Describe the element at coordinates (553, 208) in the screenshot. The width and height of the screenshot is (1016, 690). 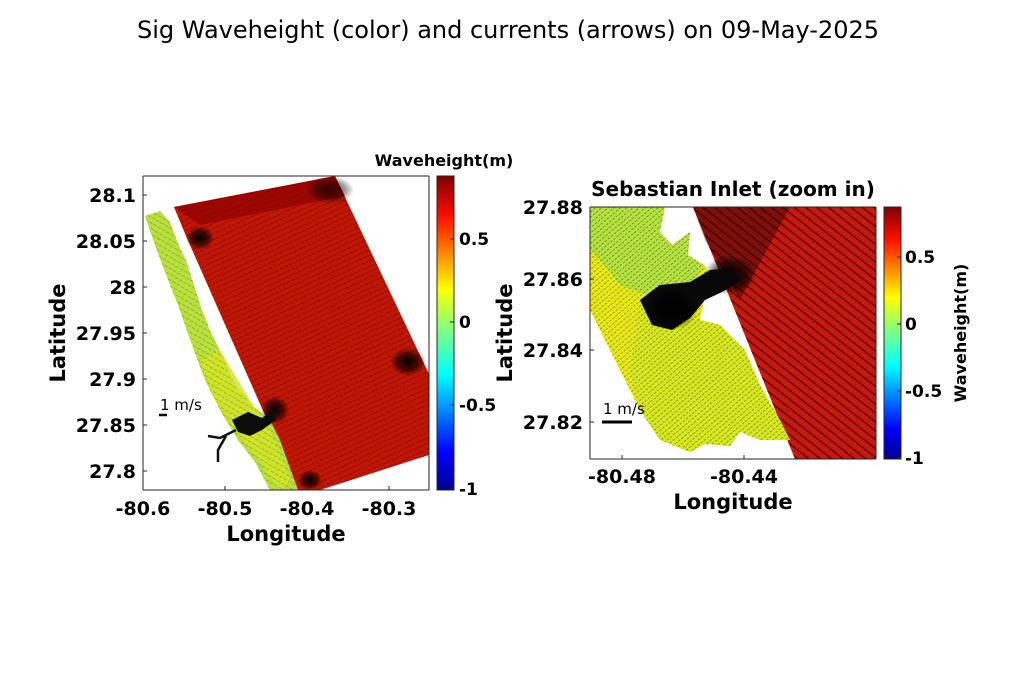
I see `y-tick-label: 27.88` at that location.